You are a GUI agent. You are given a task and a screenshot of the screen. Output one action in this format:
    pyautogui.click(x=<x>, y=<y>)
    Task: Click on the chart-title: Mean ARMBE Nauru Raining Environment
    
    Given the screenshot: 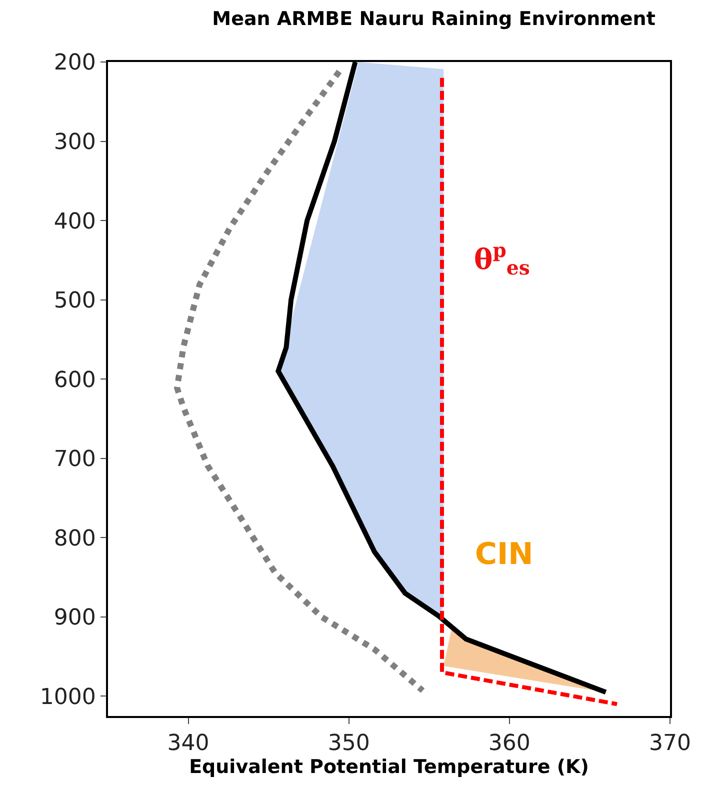 What is the action you would take?
    pyautogui.click(x=434, y=19)
    